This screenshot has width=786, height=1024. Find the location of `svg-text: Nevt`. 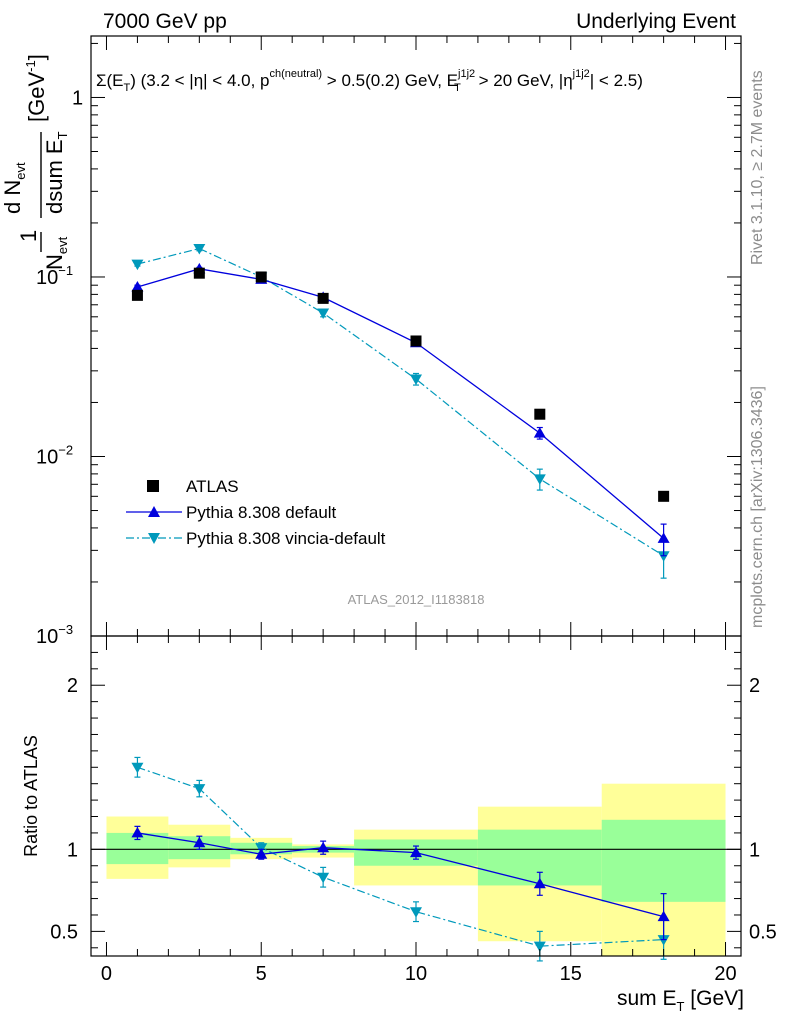

svg-text: Nevt is located at coordinates (56, 253).